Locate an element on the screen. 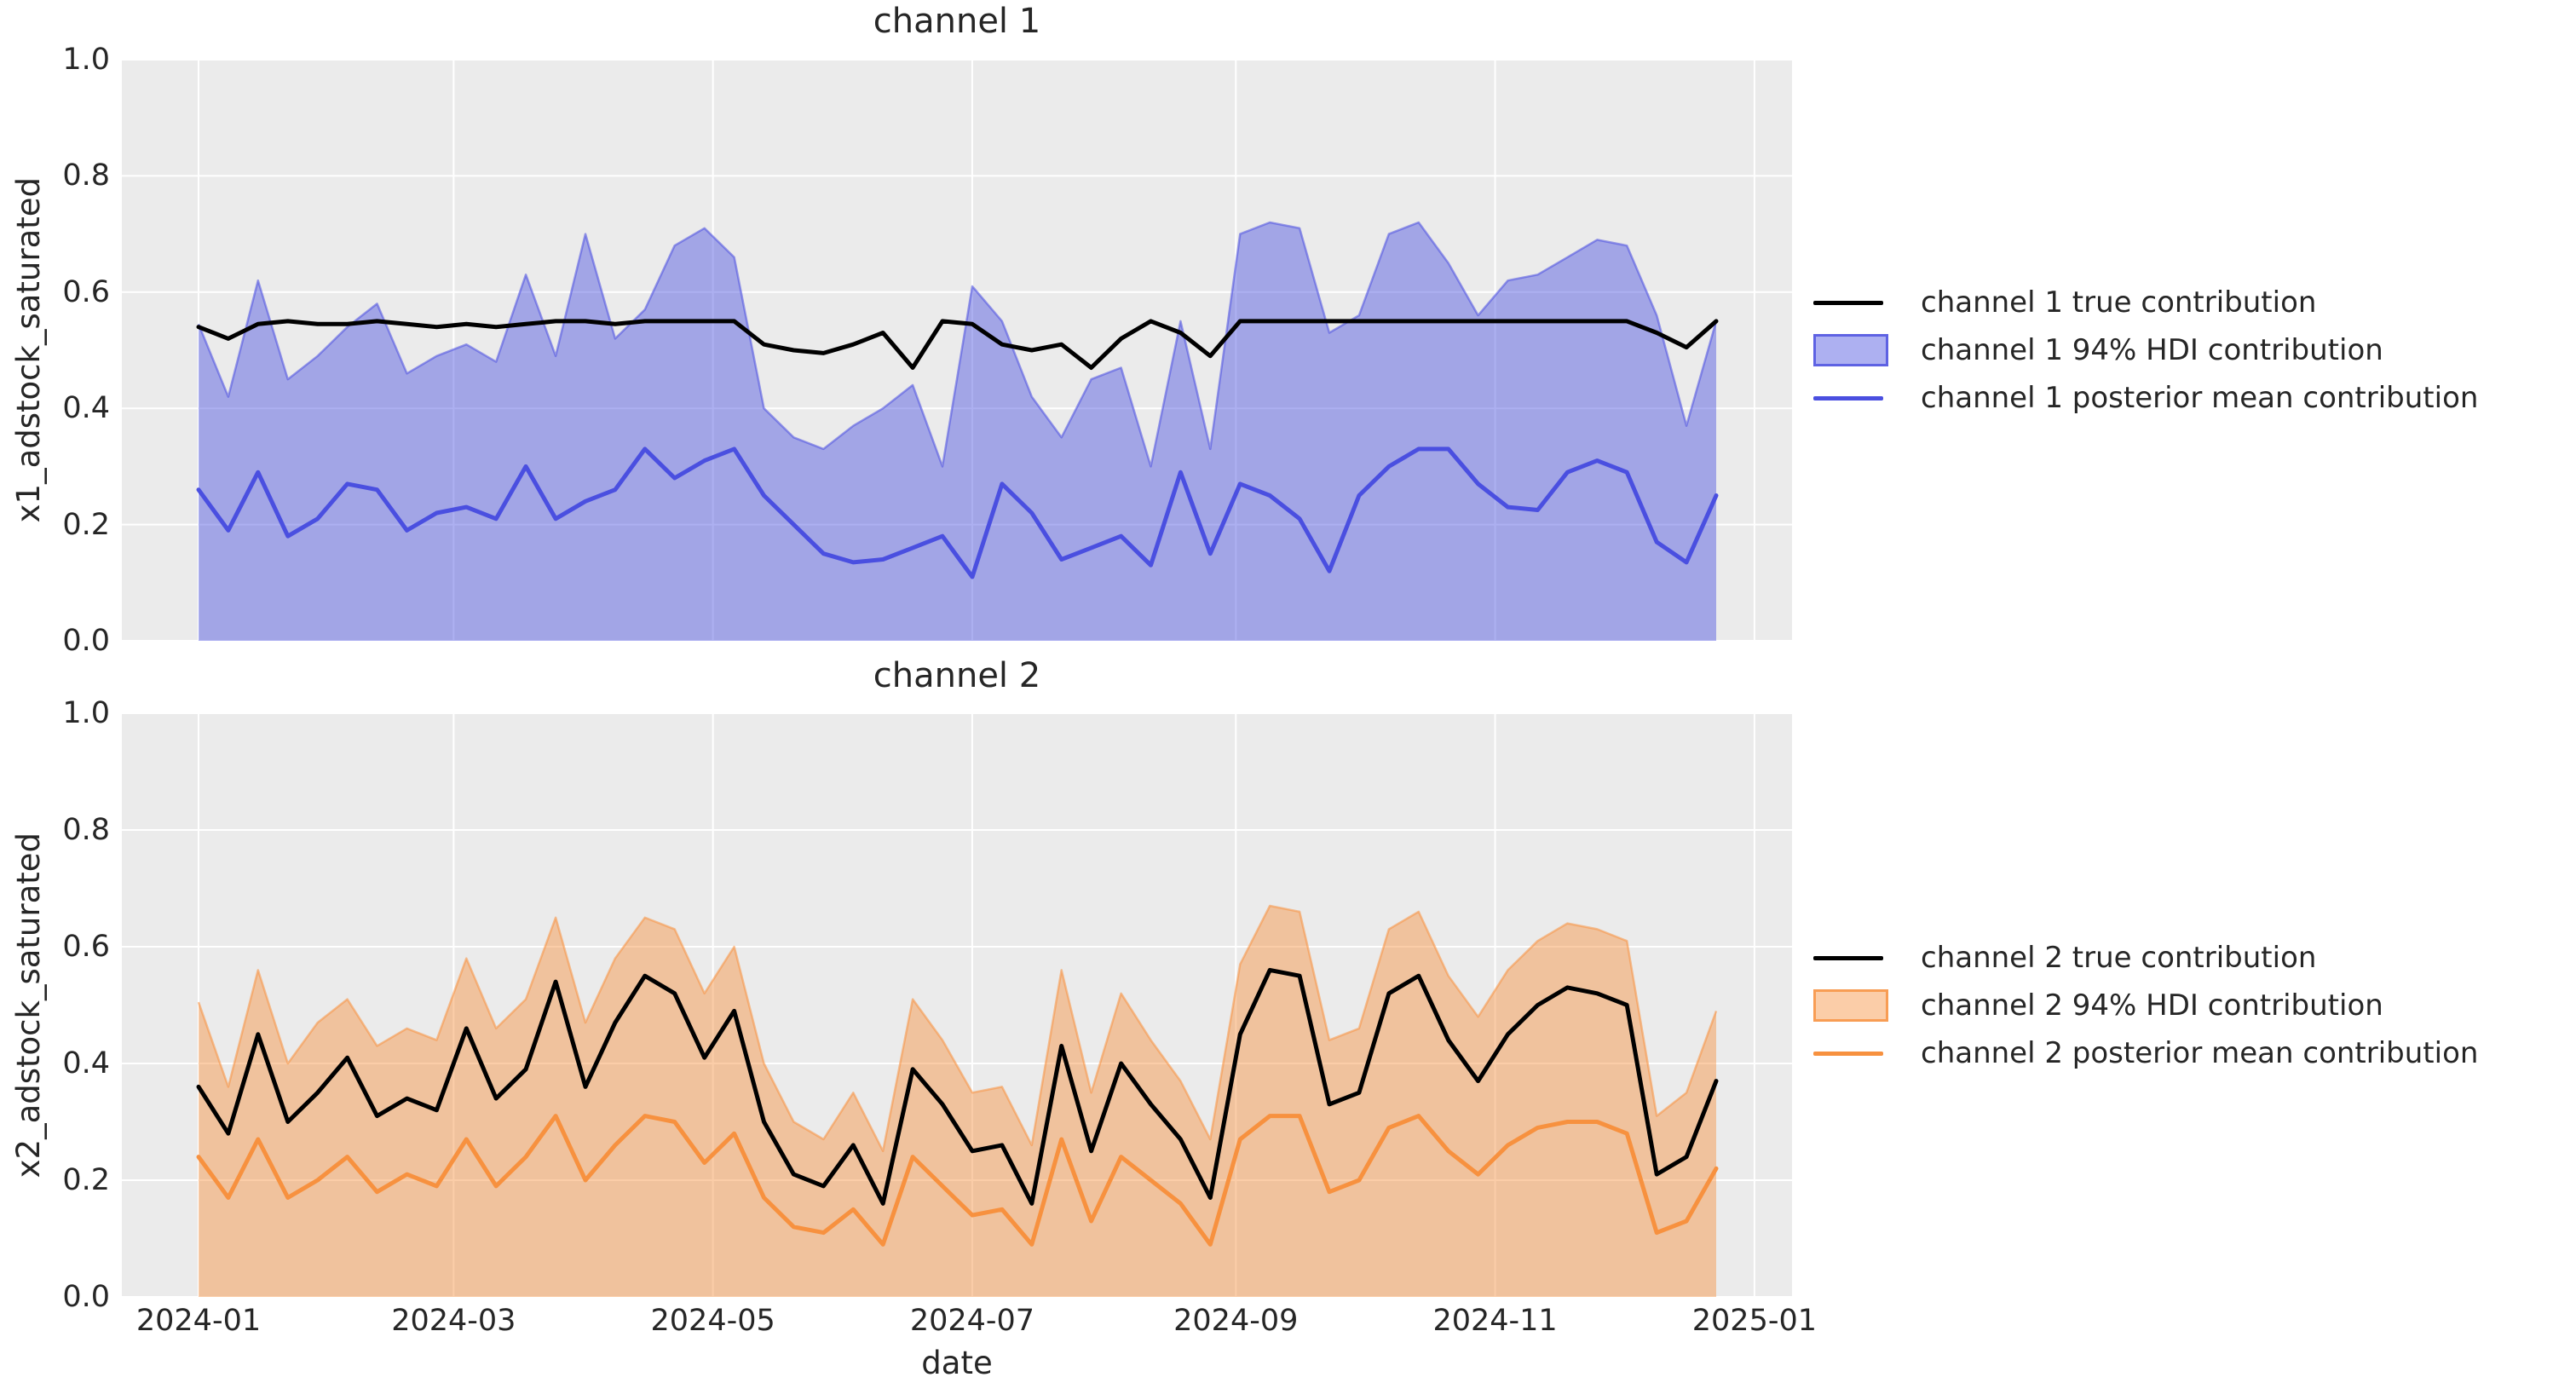 The height and width of the screenshot is (1383, 2576). x-tick-label: 2024-11 is located at coordinates (1495, 1321).